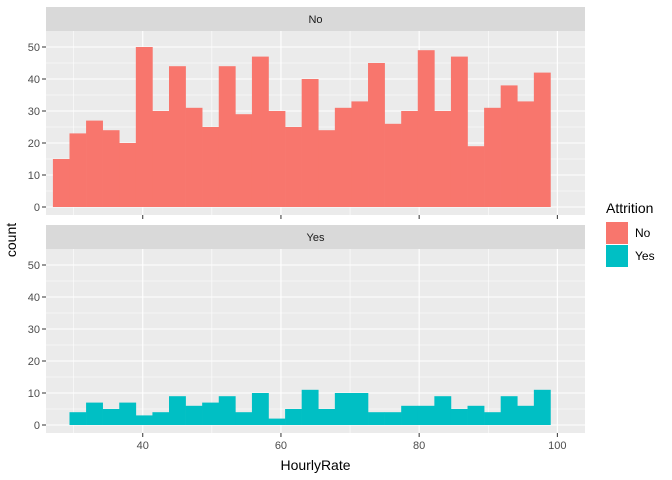 The height and width of the screenshot is (480, 672). What do you see at coordinates (419, 446) in the screenshot?
I see `x-tick-label: 80` at bounding box center [419, 446].